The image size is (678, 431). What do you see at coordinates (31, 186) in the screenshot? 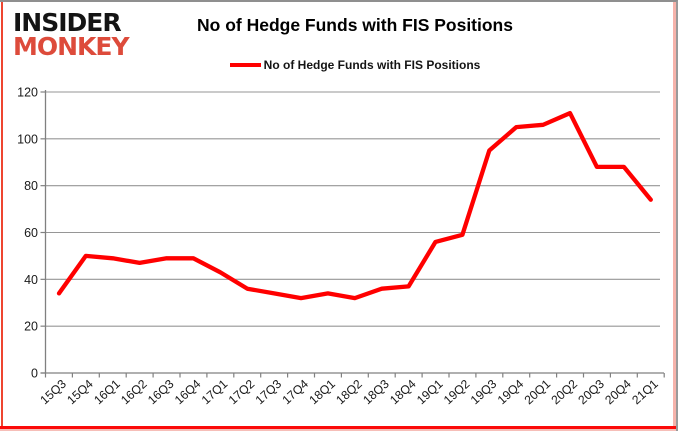
I see `svg-text: 80` at bounding box center [31, 186].